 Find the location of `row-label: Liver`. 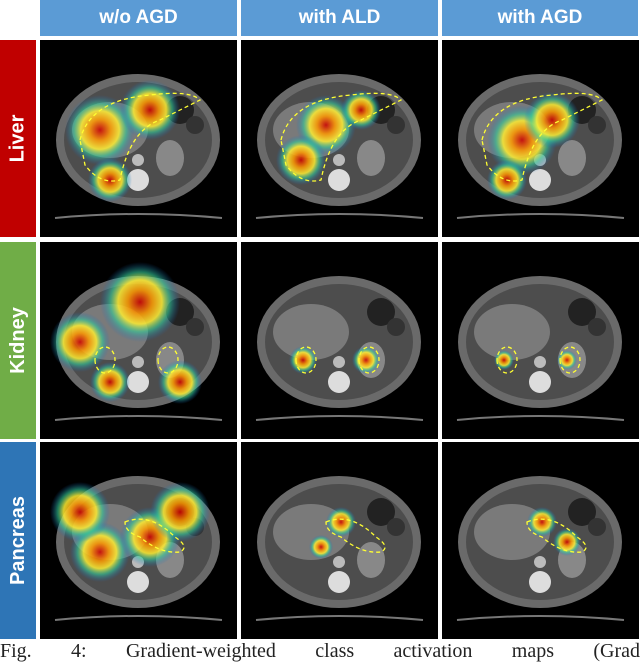

row-label: Liver is located at coordinates (17, 138).